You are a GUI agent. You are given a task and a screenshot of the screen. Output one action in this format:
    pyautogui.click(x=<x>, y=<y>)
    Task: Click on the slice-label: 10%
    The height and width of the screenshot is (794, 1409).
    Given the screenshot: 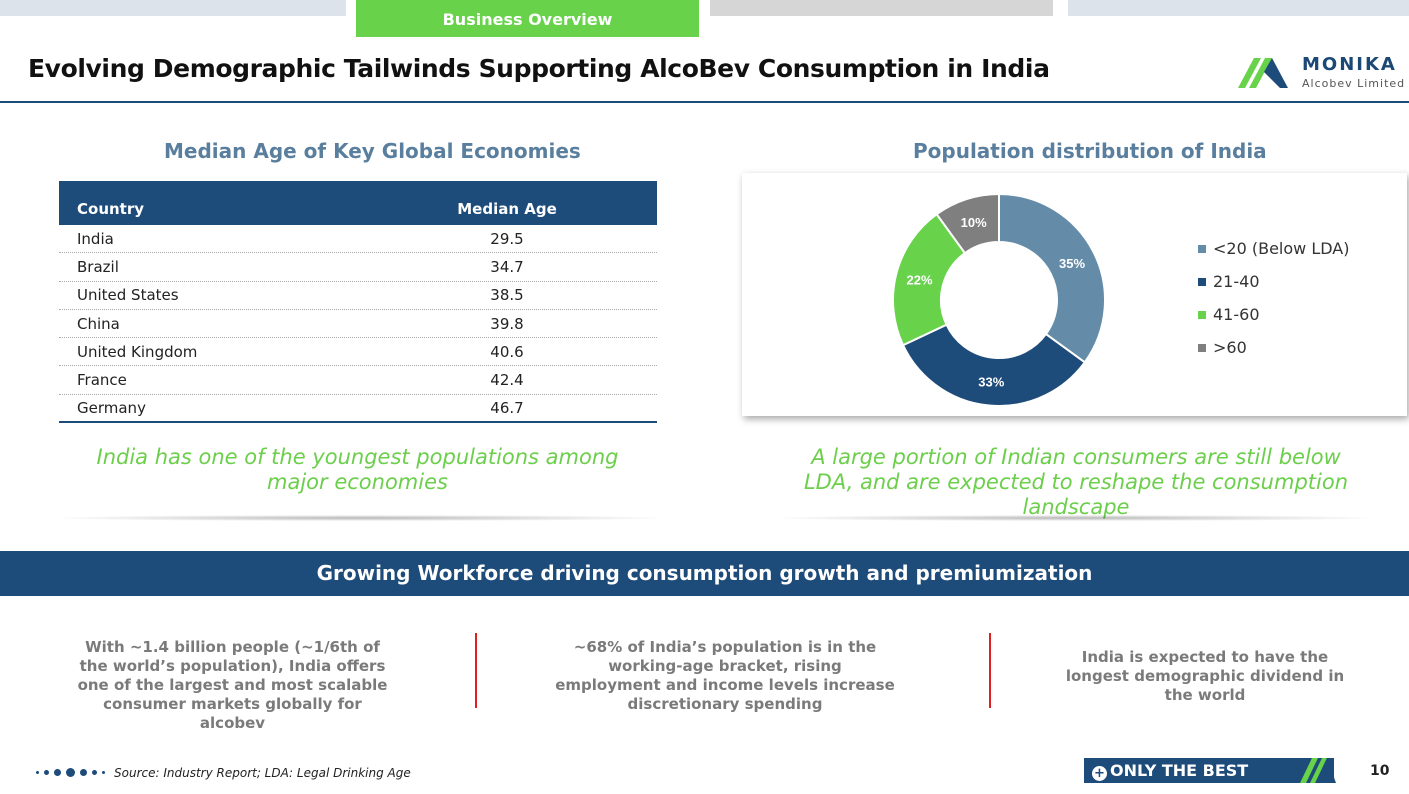 What is the action you would take?
    pyautogui.click(x=974, y=222)
    